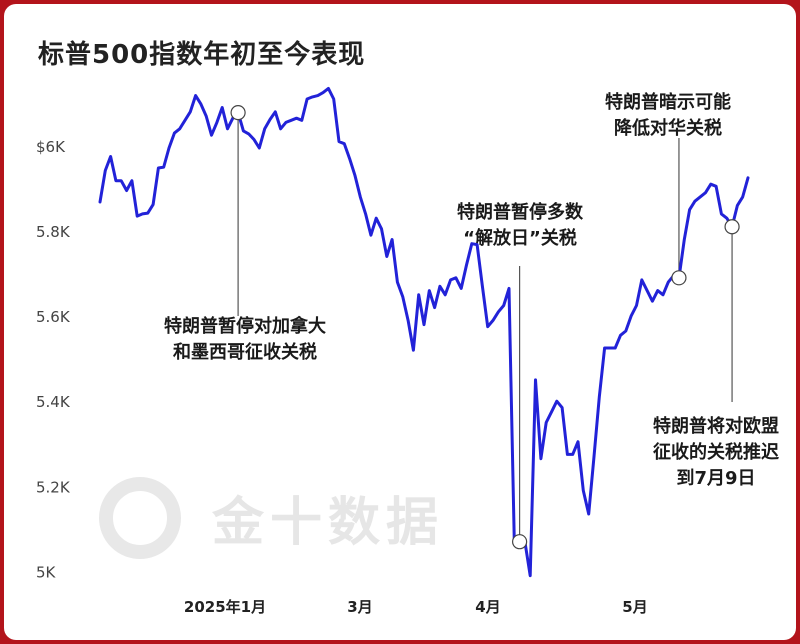 Image resolution: width=800 pixels, height=644 pixels. I want to click on y-tick-label: 5.2K, so click(53, 487).